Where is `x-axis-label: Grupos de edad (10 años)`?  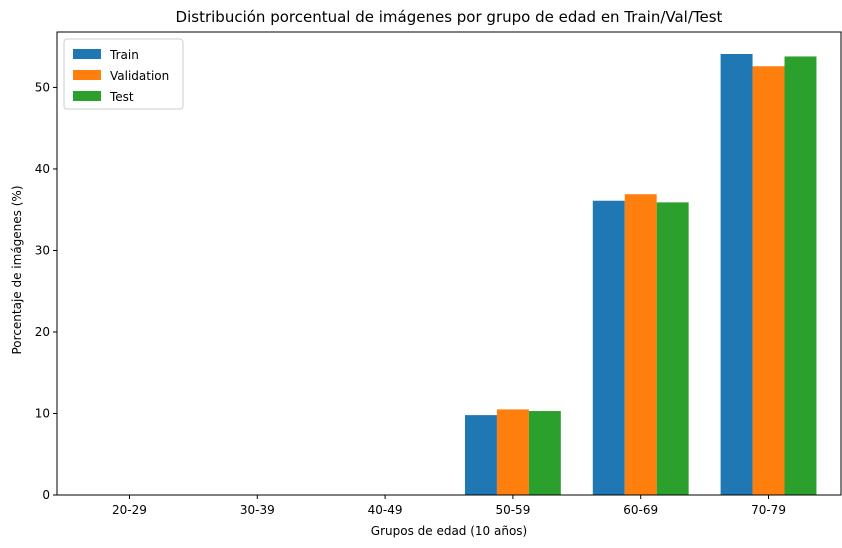 x-axis-label: Grupos de edad (10 años) is located at coordinates (449, 531).